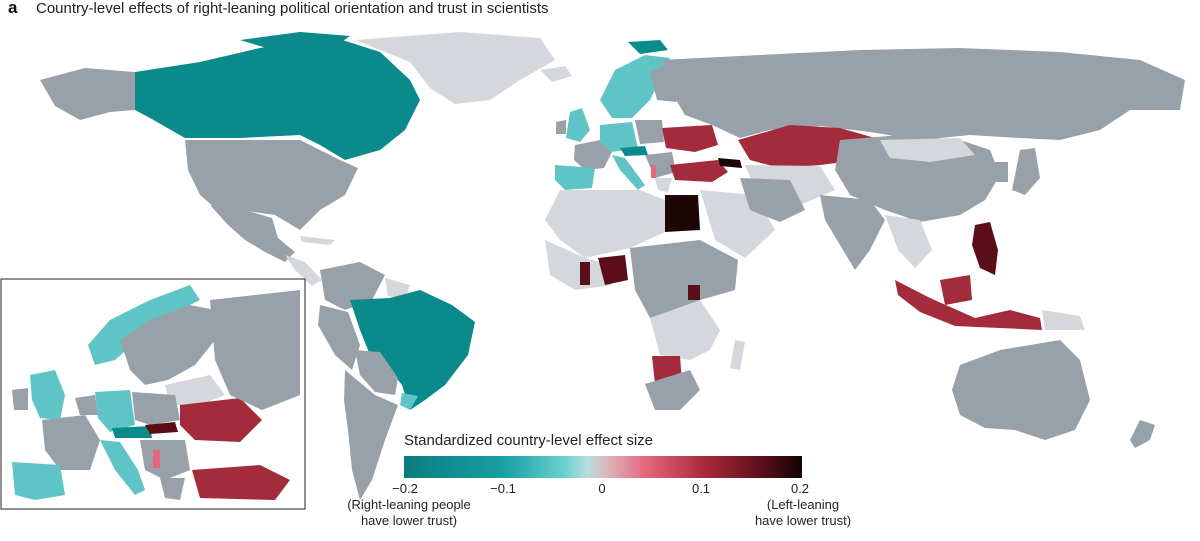 Image resolution: width=1200 pixels, height=541 pixels. Describe the element at coordinates (1142, 434) in the screenshot. I see `country-new-zealand` at that location.